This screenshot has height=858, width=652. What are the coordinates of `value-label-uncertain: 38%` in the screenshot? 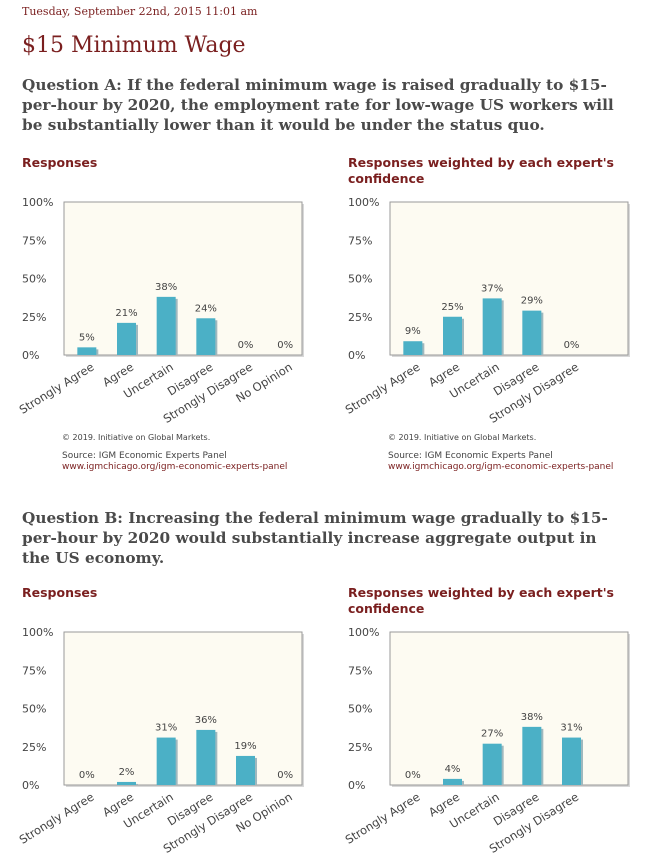 It's located at (166, 287).